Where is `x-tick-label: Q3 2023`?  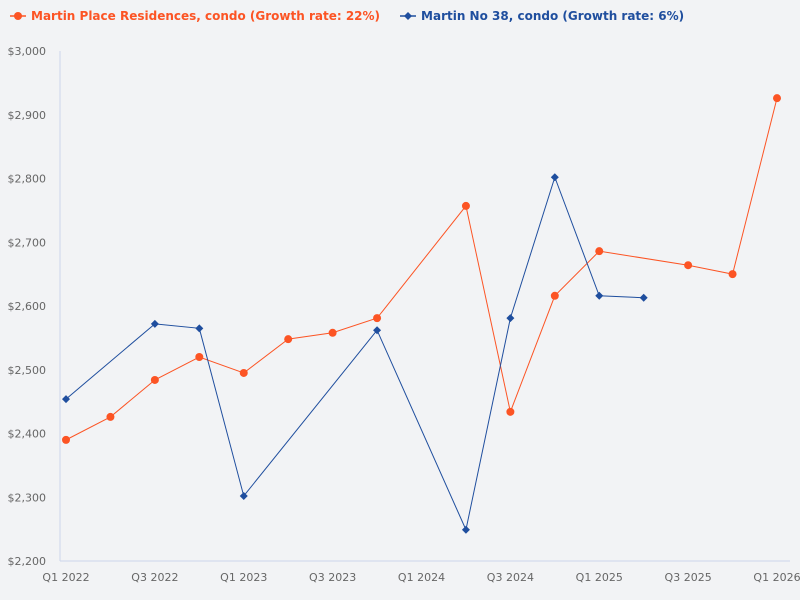 x-tick-label: Q3 2023 is located at coordinates (332, 577).